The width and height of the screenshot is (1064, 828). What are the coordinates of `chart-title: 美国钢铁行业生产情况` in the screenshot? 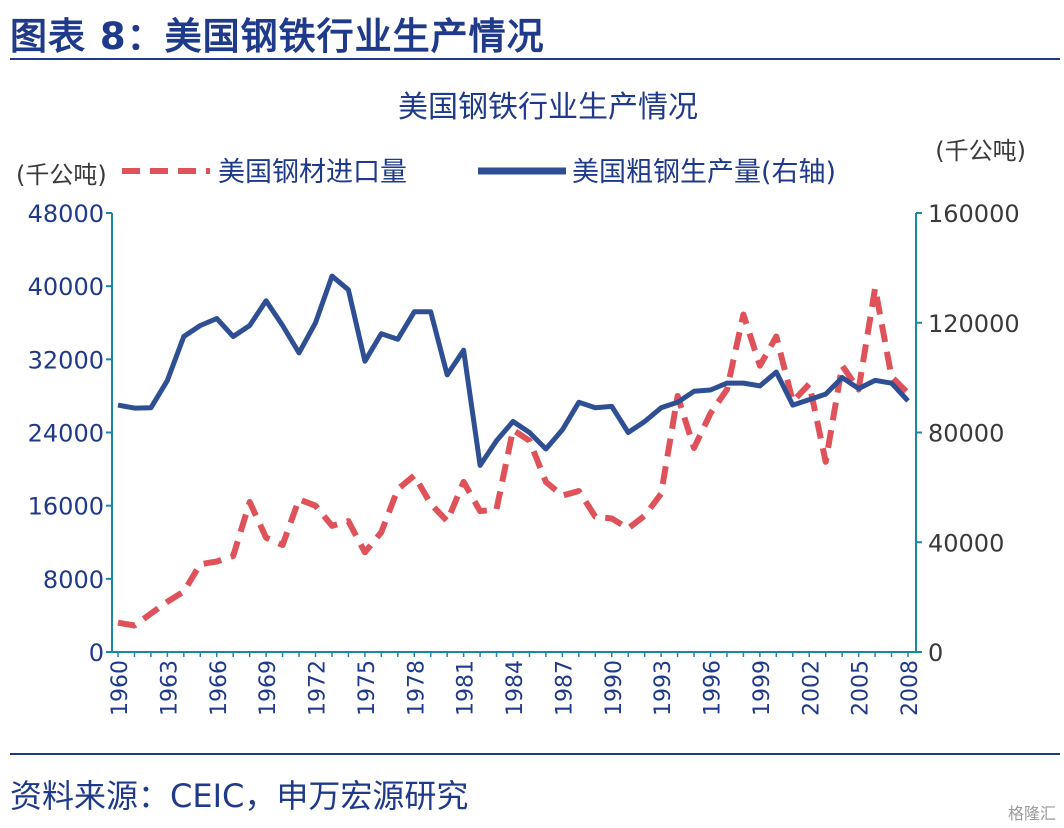 It's located at (548, 107).